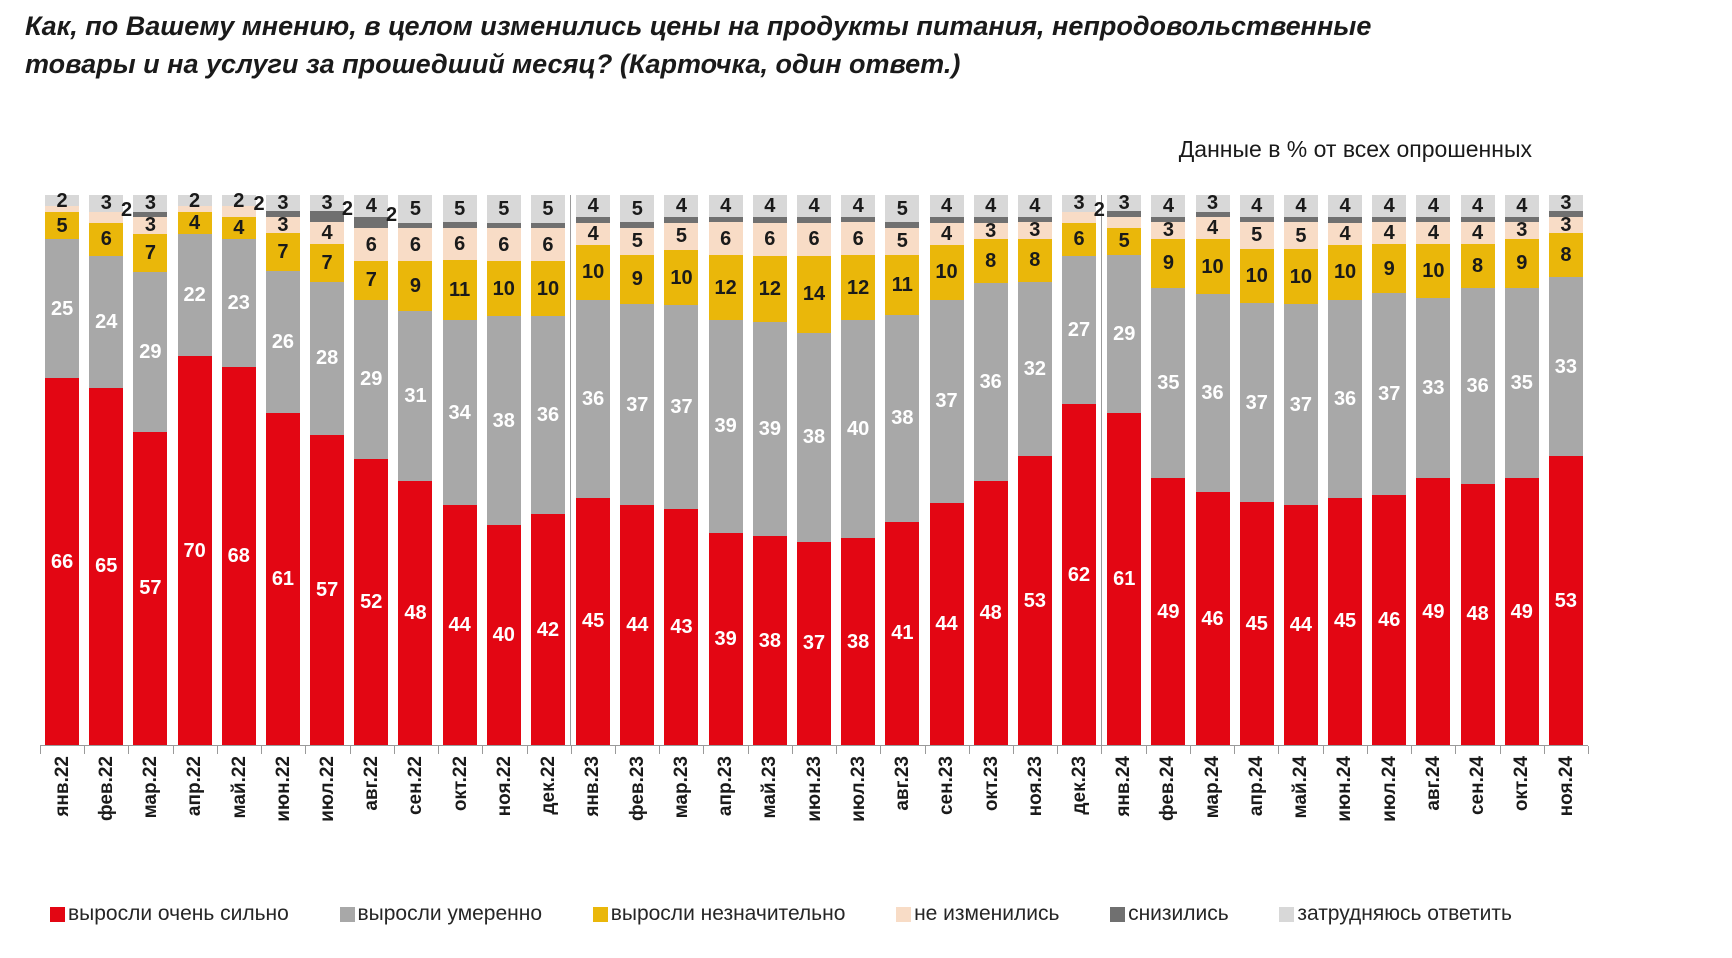 The image size is (1732, 958). Describe the element at coordinates (1345, 789) in the screenshot. I see `x-tick-label: июн.24` at that location.